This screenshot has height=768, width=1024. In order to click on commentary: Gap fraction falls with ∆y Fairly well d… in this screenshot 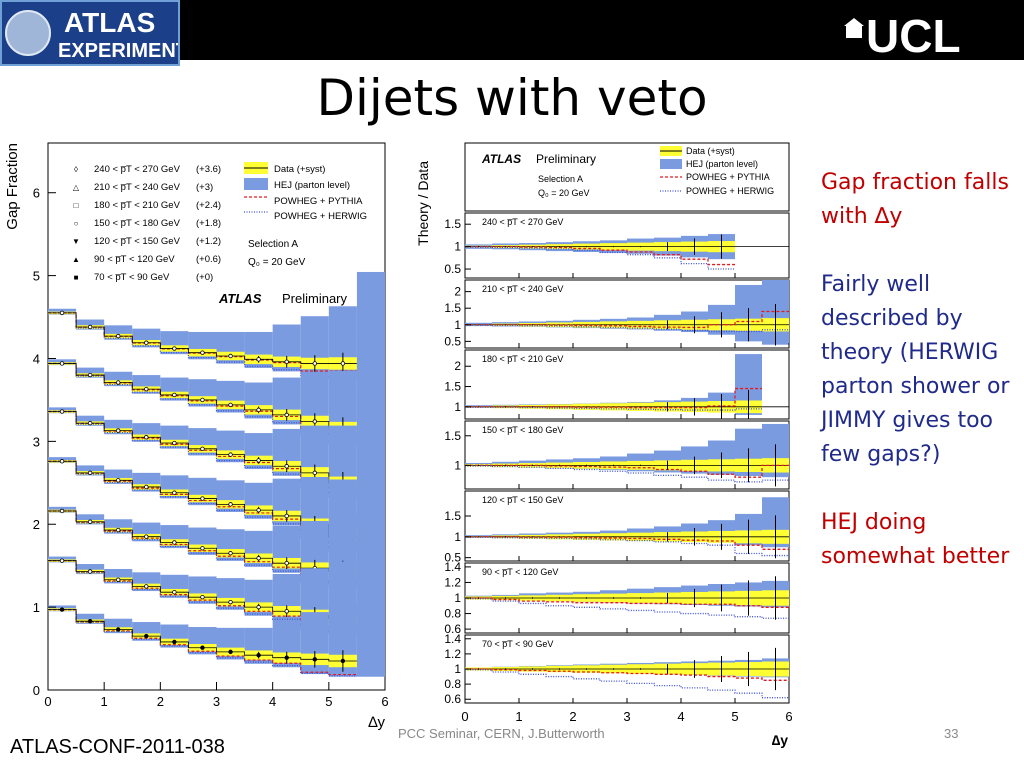, I will do `click(921, 387)`.